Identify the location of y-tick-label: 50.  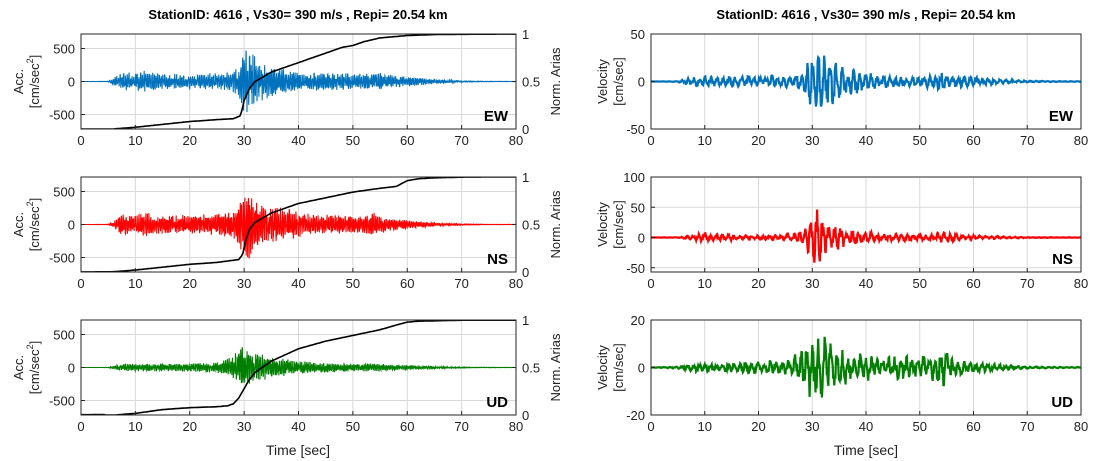
(638, 34).